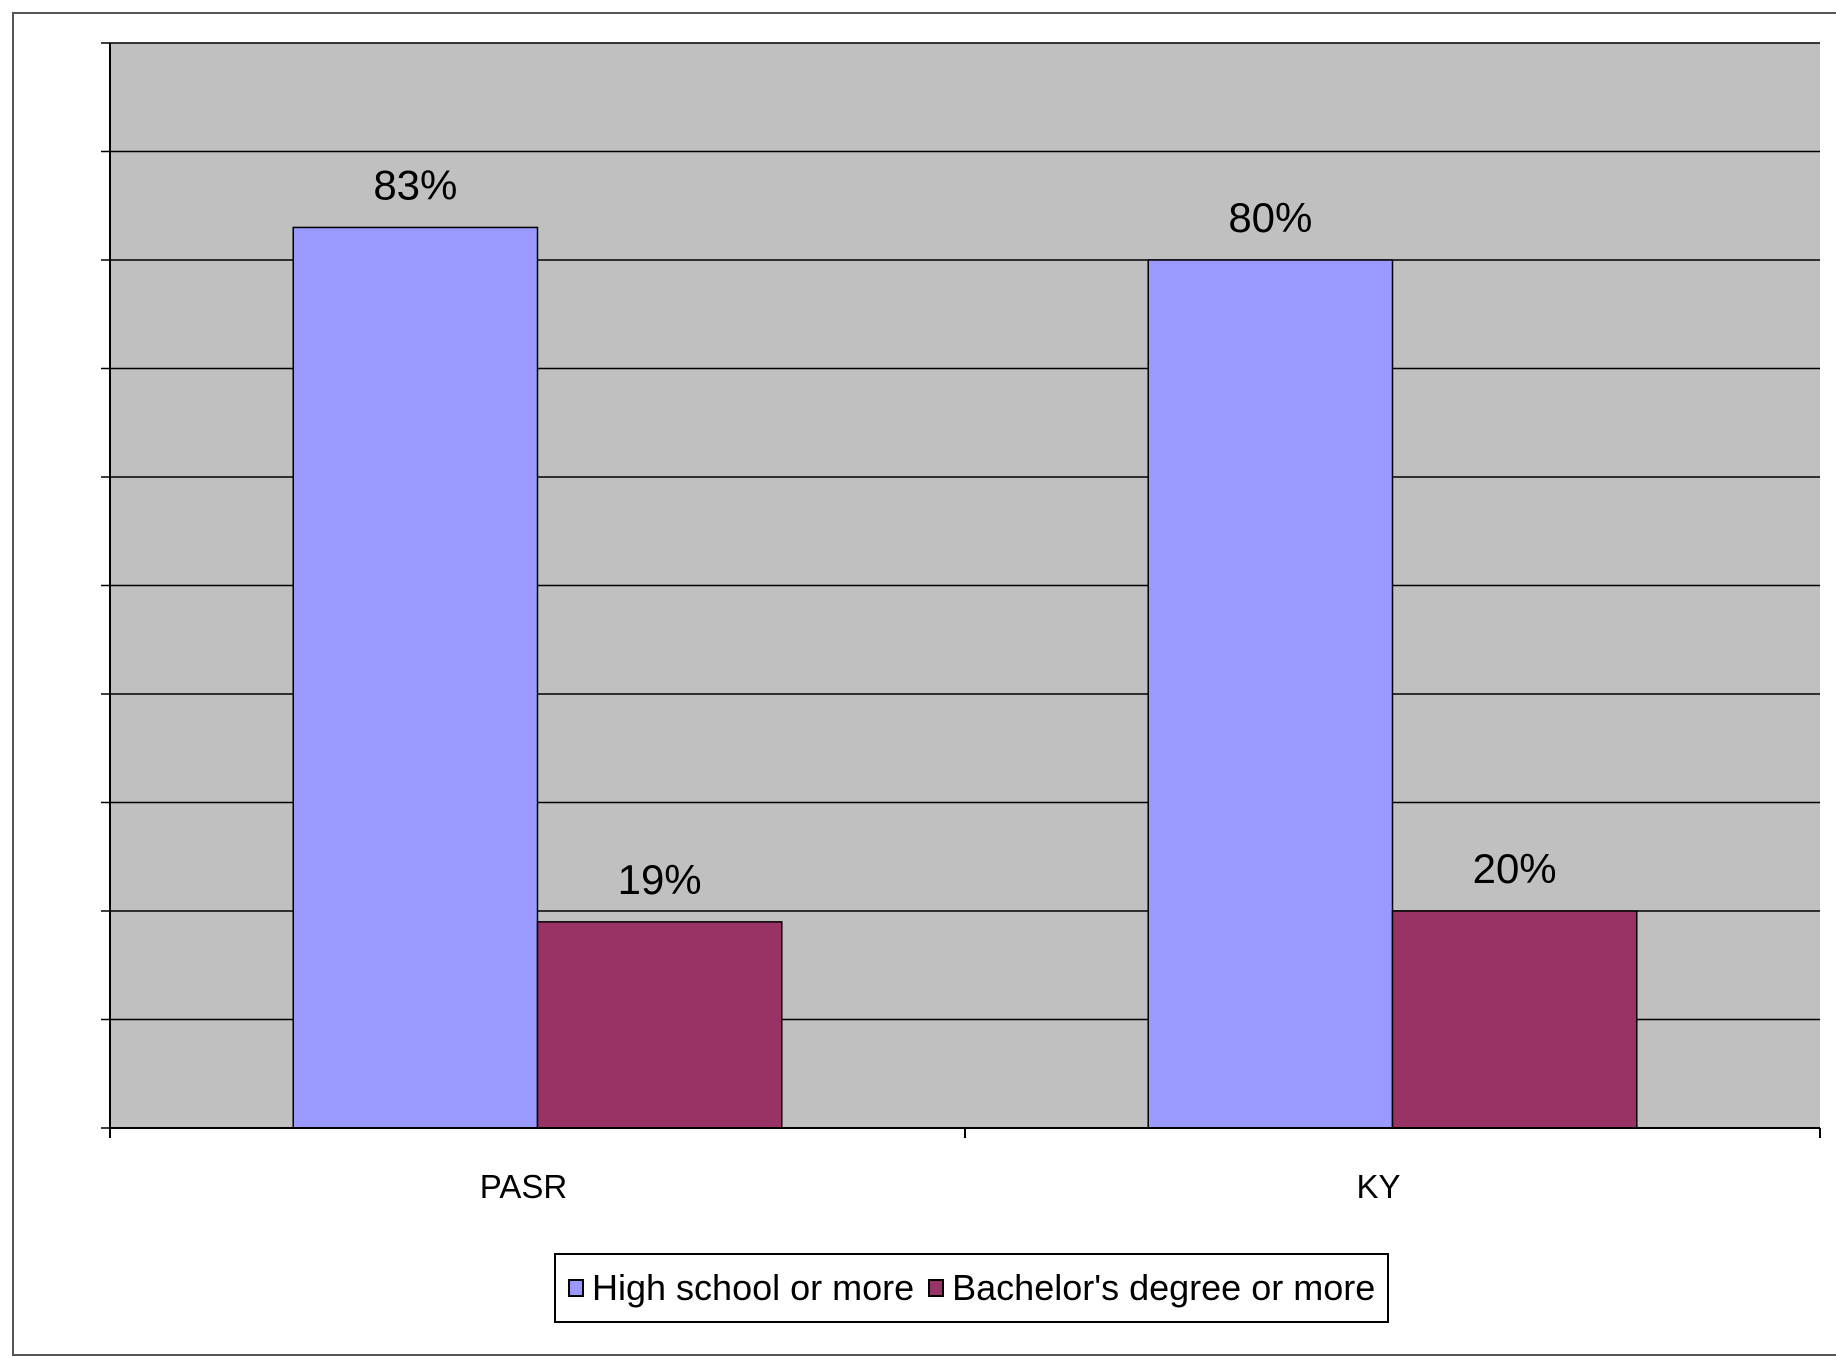 The width and height of the screenshot is (1836, 1356). I want to click on data-label-pasr-series-1: 19%, so click(660, 879).